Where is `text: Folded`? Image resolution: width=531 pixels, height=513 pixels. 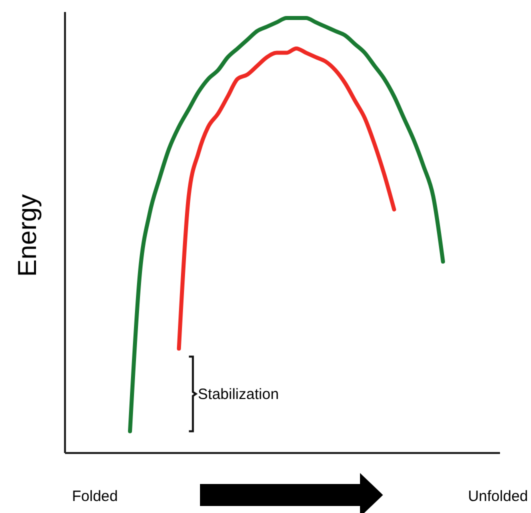
text: Folded is located at coordinates (95, 496).